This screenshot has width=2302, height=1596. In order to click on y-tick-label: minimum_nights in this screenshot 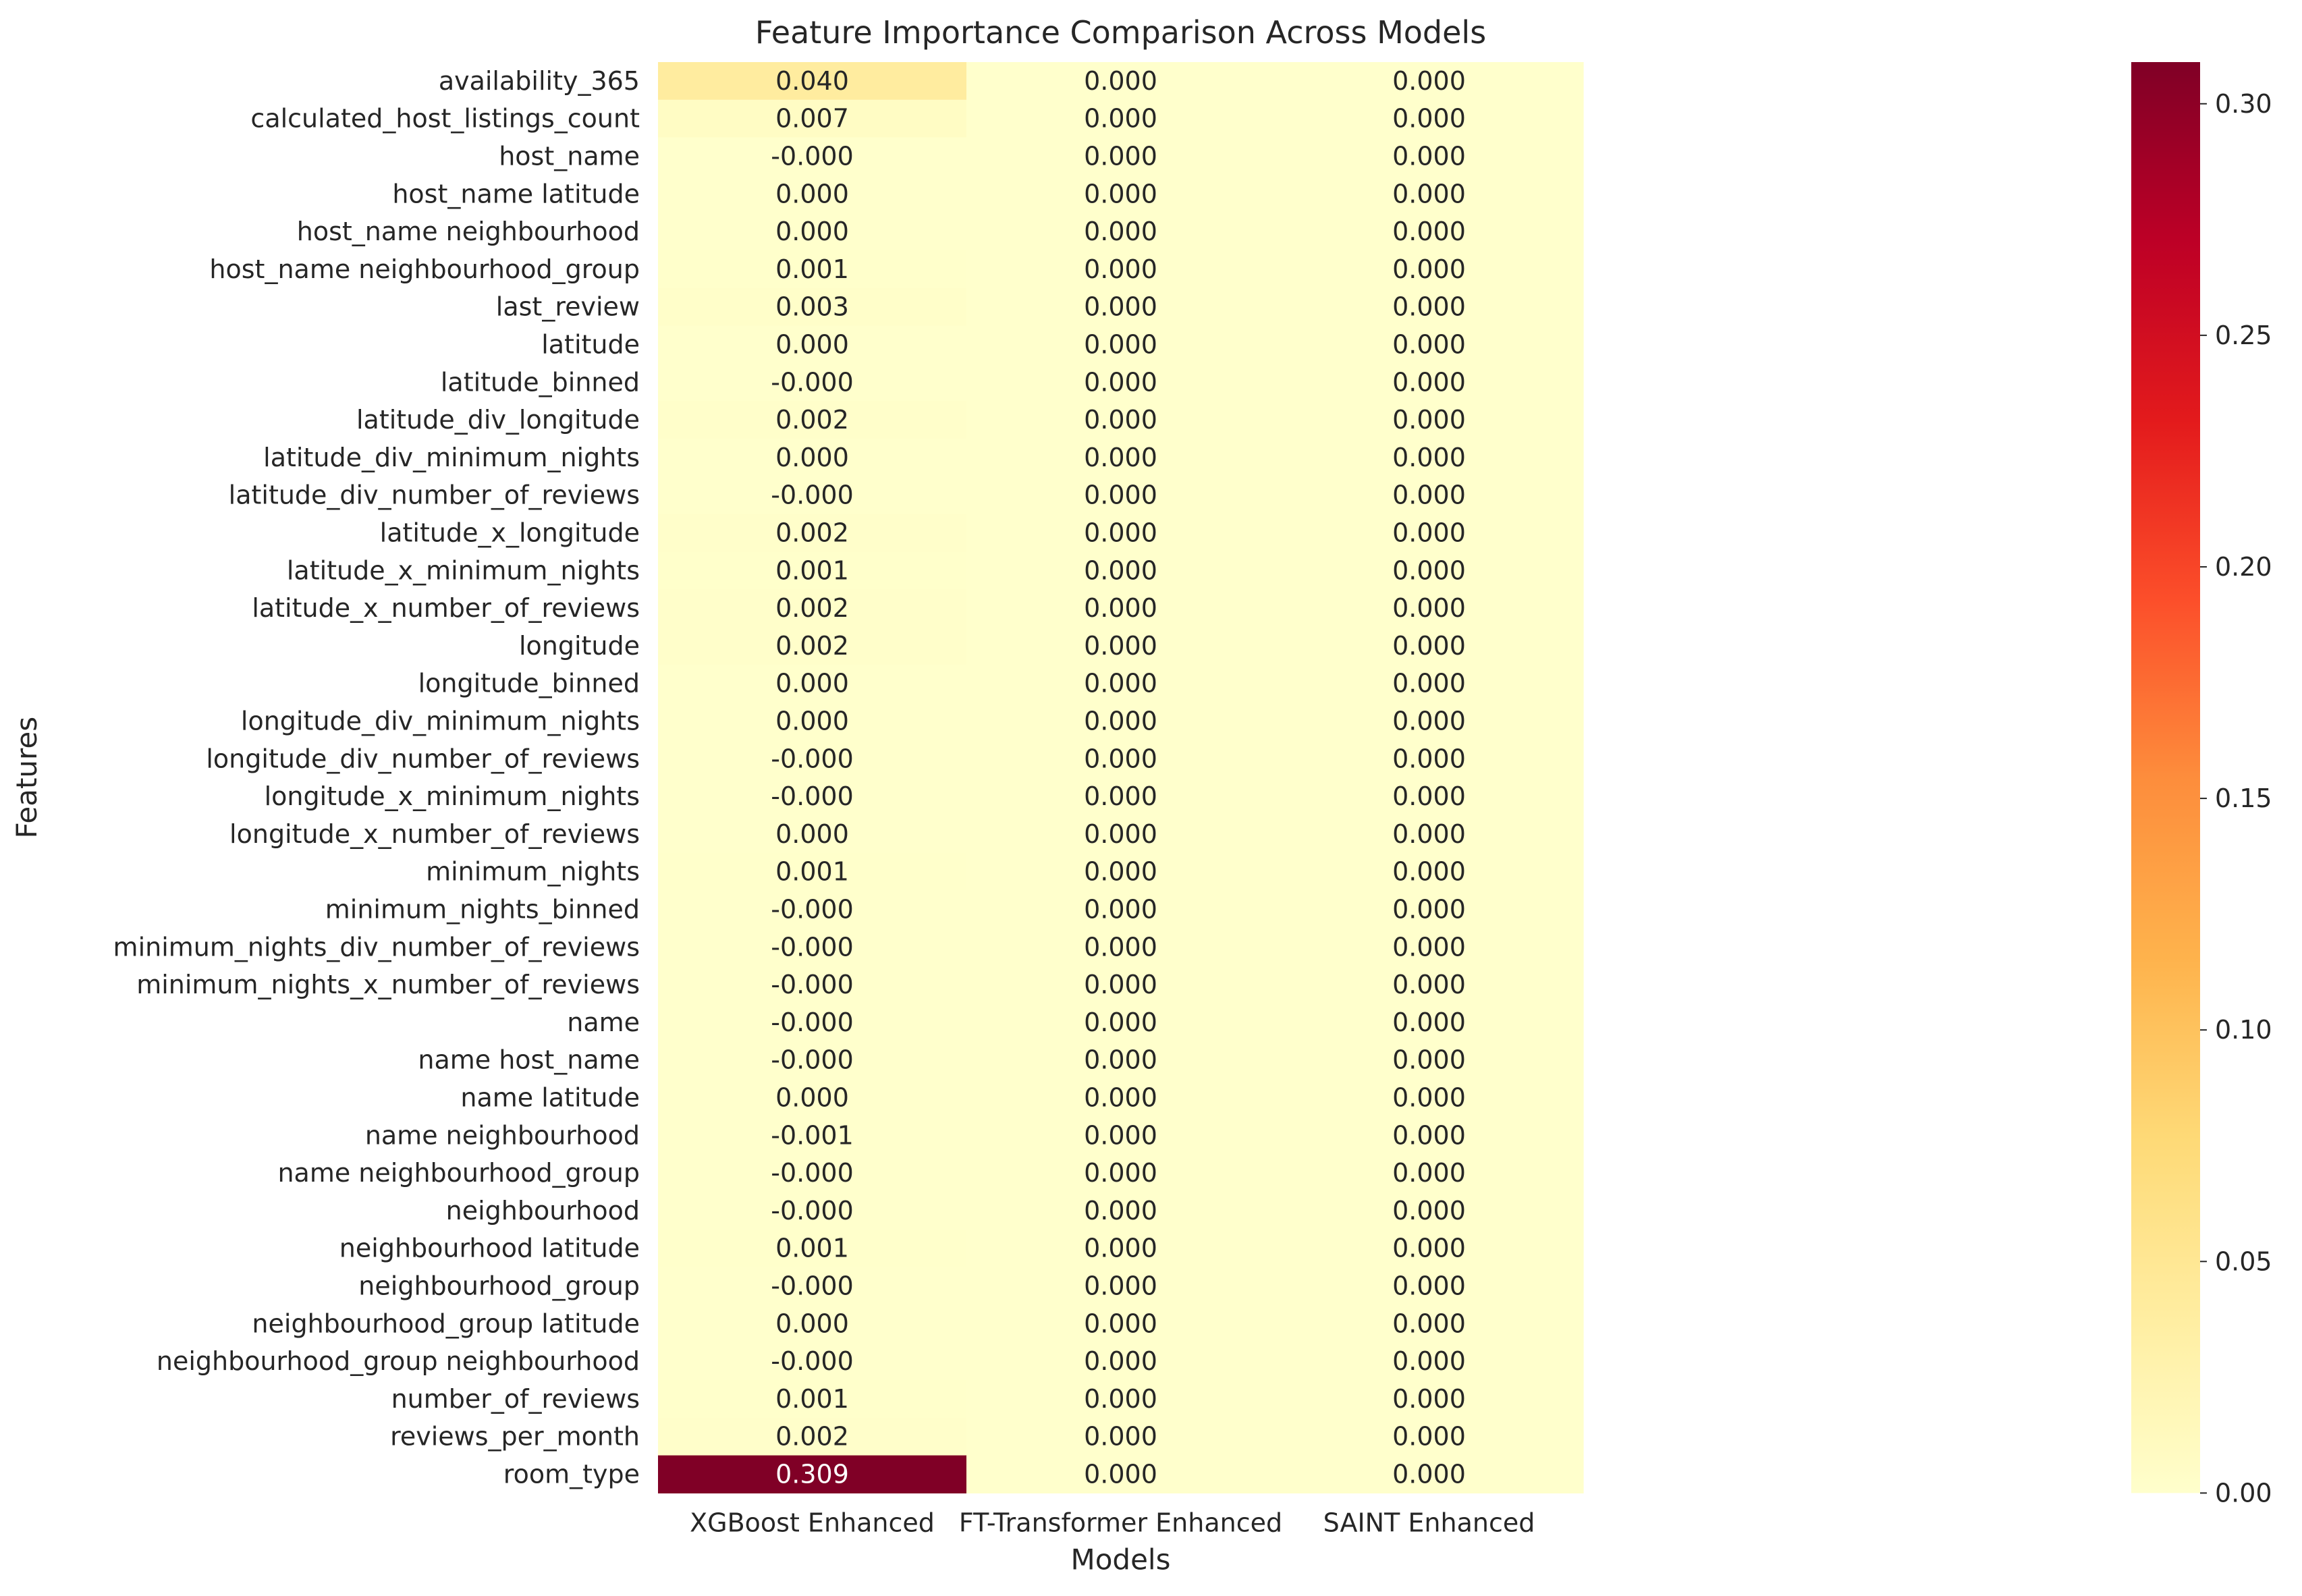, I will do `click(533, 872)`.